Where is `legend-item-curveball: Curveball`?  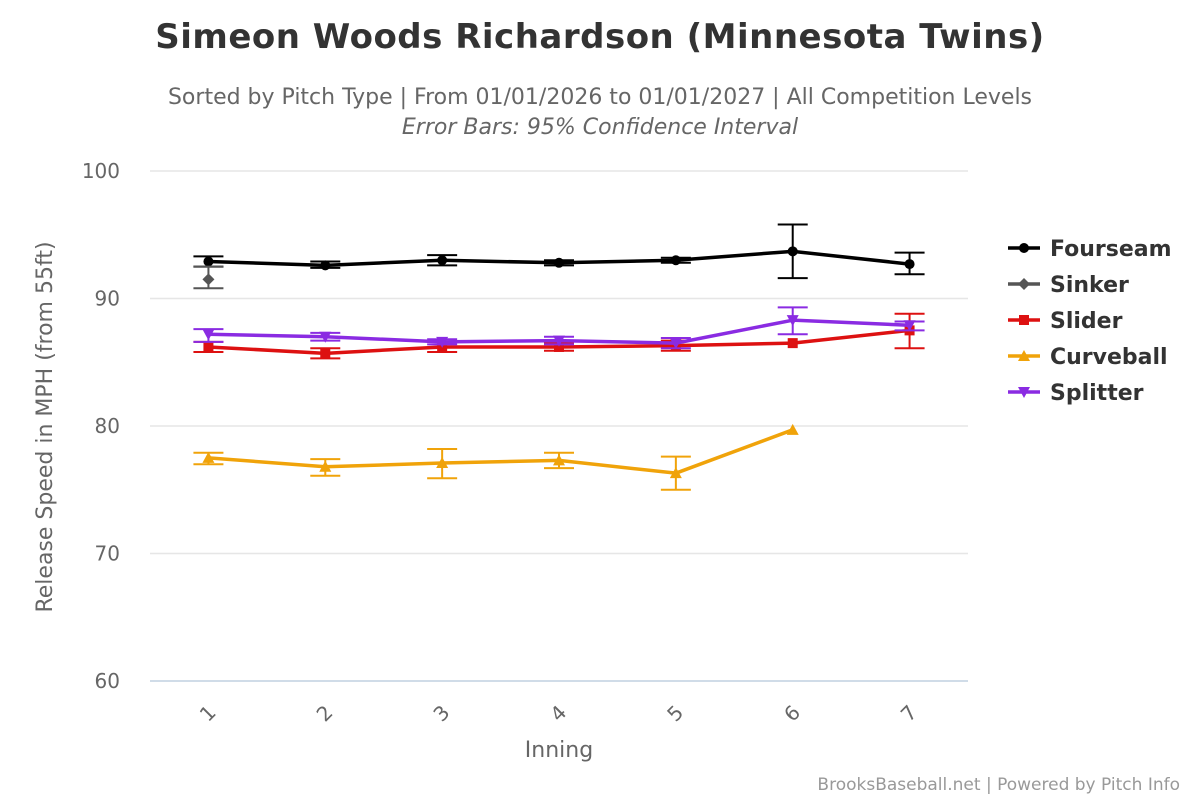 legend-item-curveball: Curveball is located at coordinates (1088, 357).